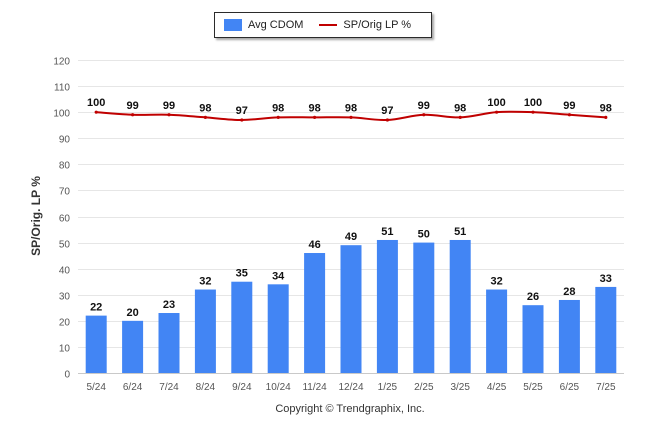 The image size is (646, 434). I want to click on bar-value-label: 49, so click(351, 237).